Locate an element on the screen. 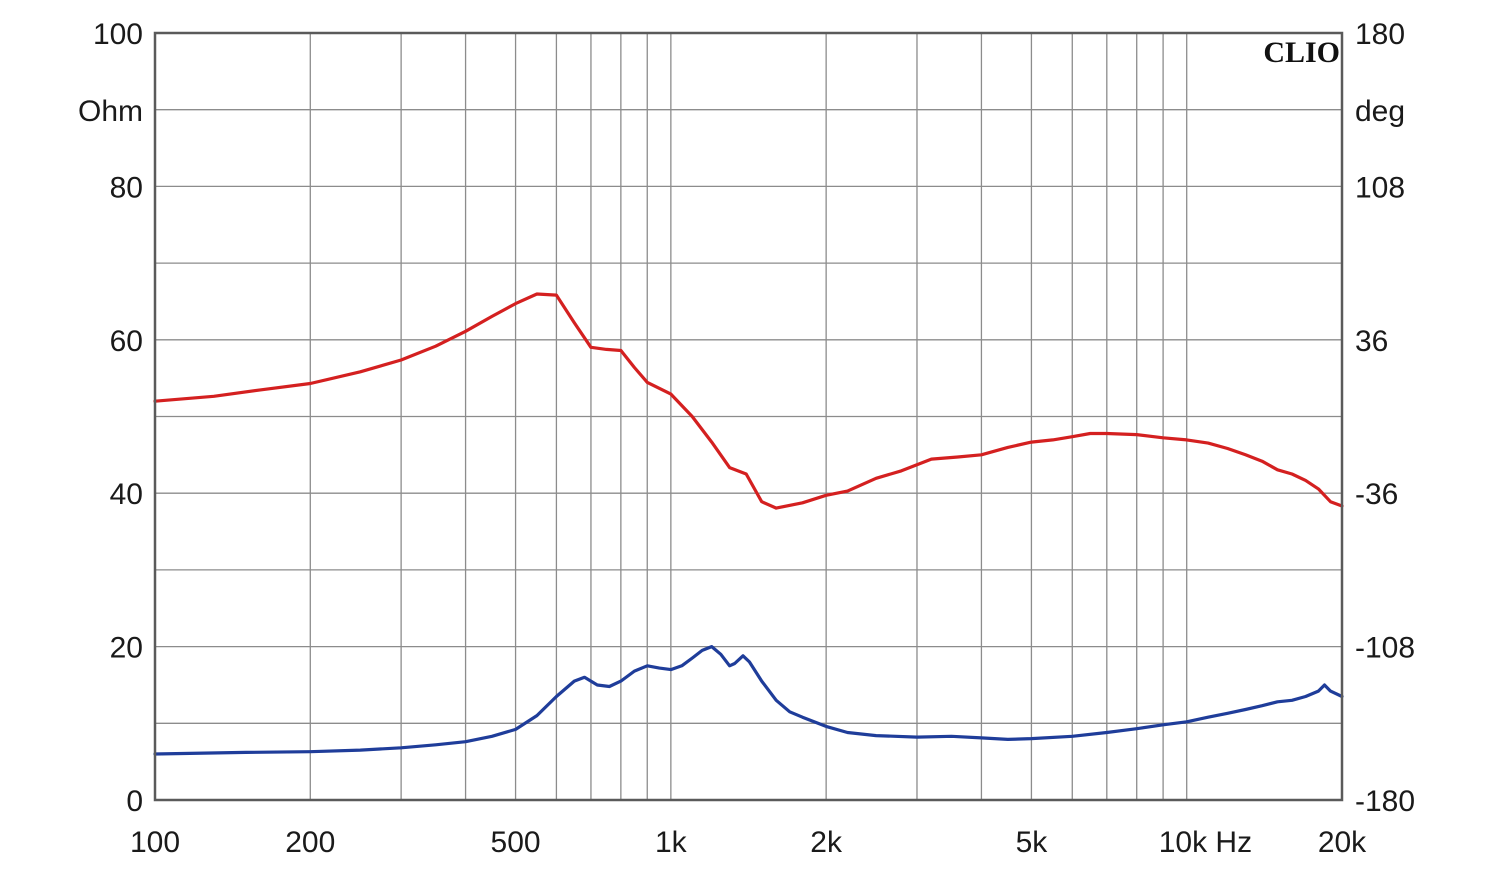 Image resolution: width=1500 pixels, height=870 pixels. y-left-unit: Ohm is located at coordinates (110, 111).